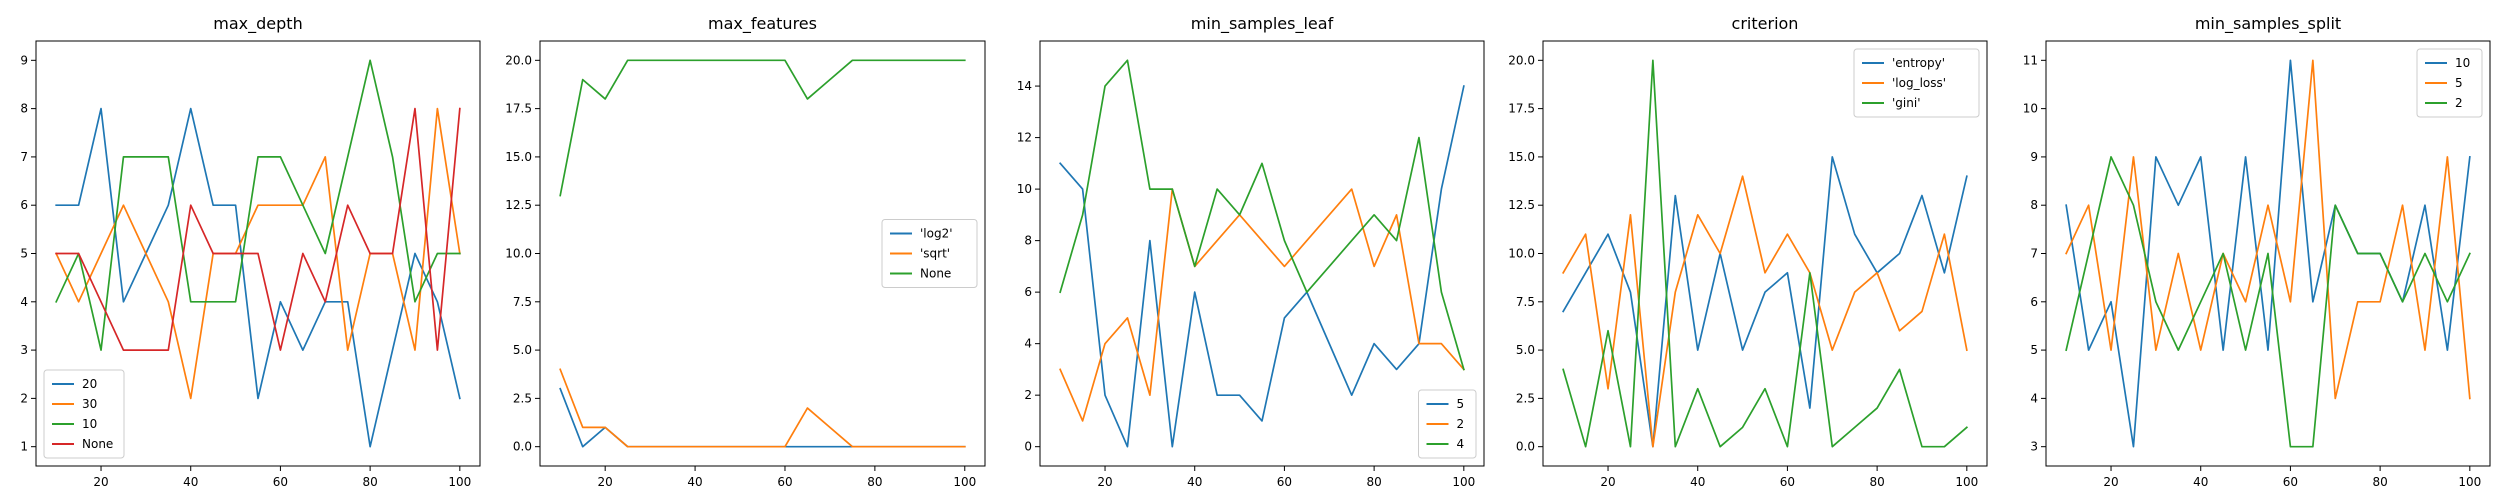  I want to click on chart-title: criterion, so click(1765, 23).